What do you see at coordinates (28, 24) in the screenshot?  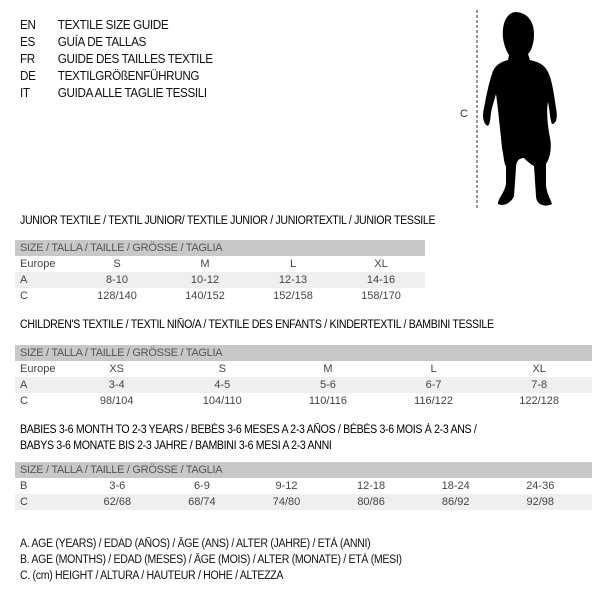 I see `language-code: EN` at bounding box center [28, 24].